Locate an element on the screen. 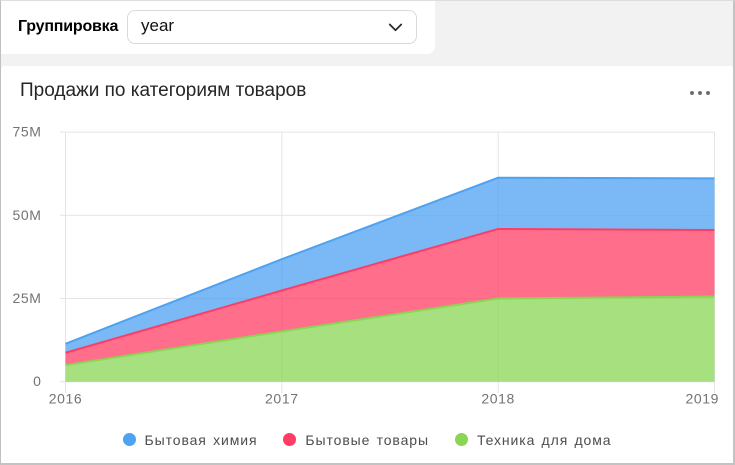  legend-item: Техника для дома is located at coordinates (533, 439).